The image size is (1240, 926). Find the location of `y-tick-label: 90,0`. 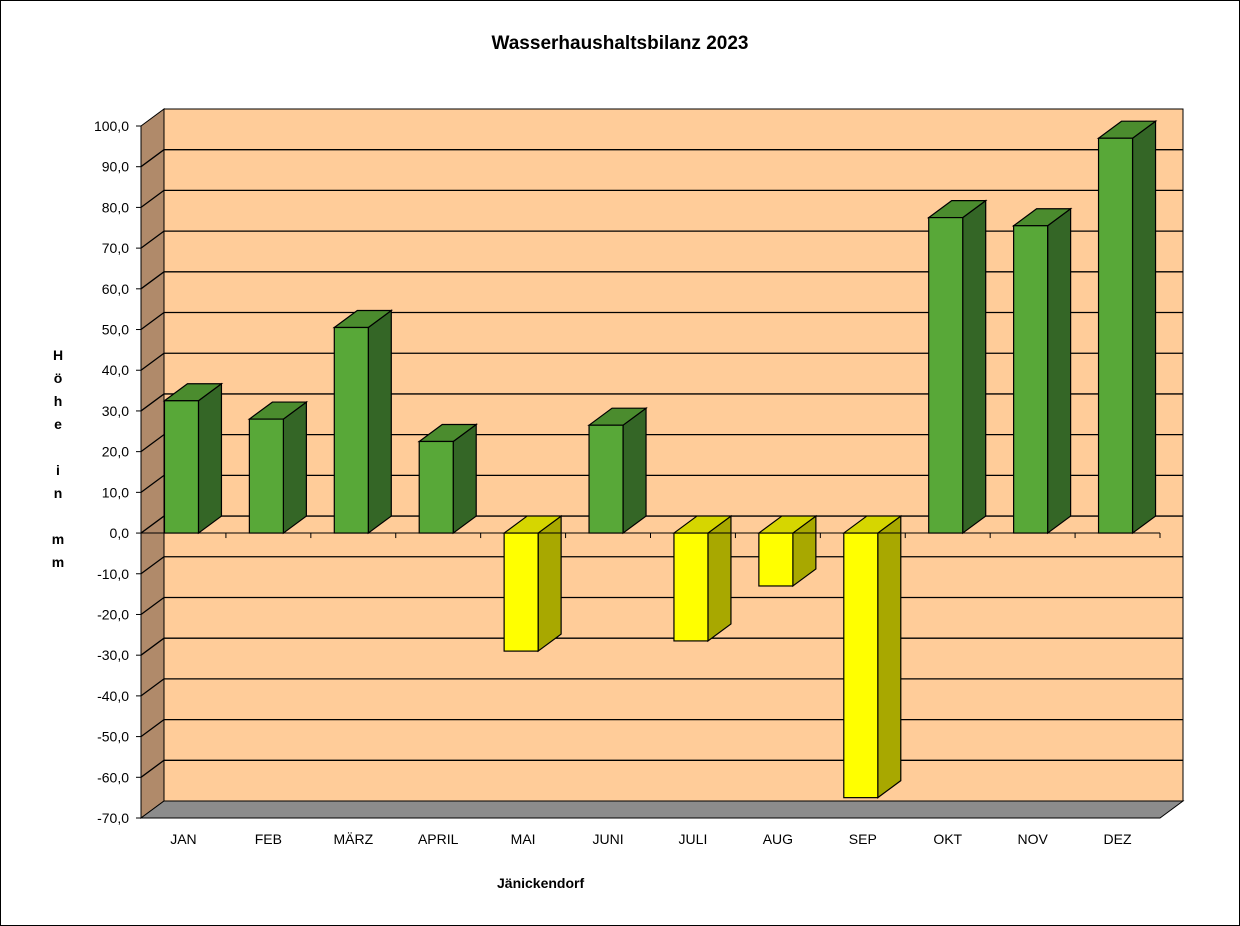

y-tick-label: 90,0 is located at coordinates (115, 167).